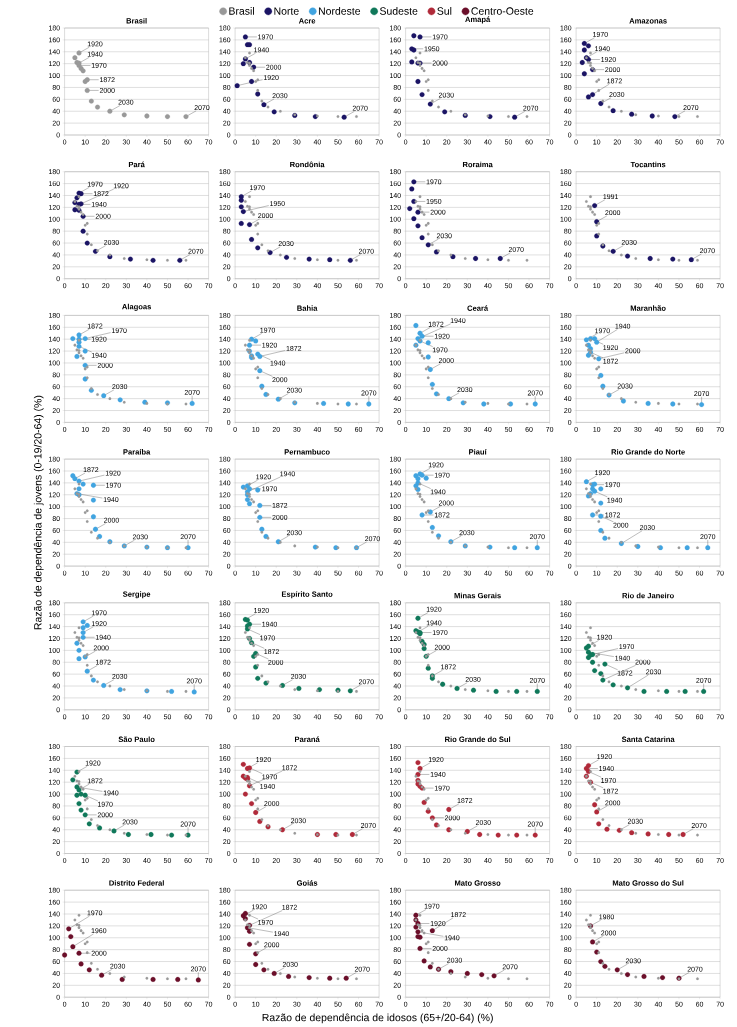 This screenshot has height=1027, width=737. I want to click on legend-label: Centro-Oeste, so click(502, 11).